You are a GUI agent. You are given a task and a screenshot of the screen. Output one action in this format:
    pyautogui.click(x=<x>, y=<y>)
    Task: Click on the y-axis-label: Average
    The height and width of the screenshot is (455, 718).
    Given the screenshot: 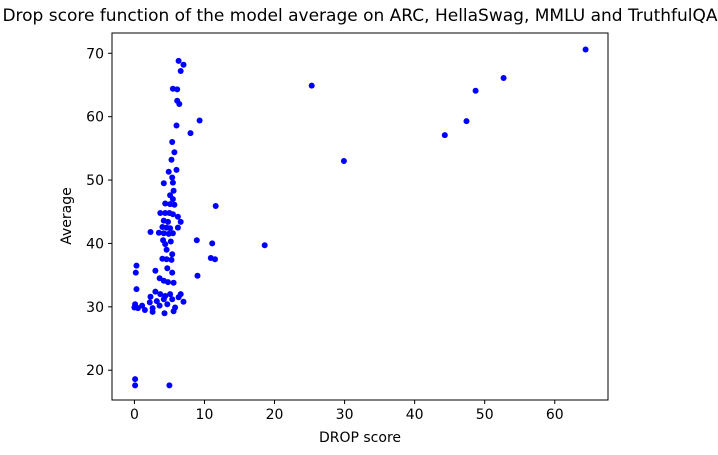 What is the action you would take?
    pyautogui.click(x=67, y=216)
    